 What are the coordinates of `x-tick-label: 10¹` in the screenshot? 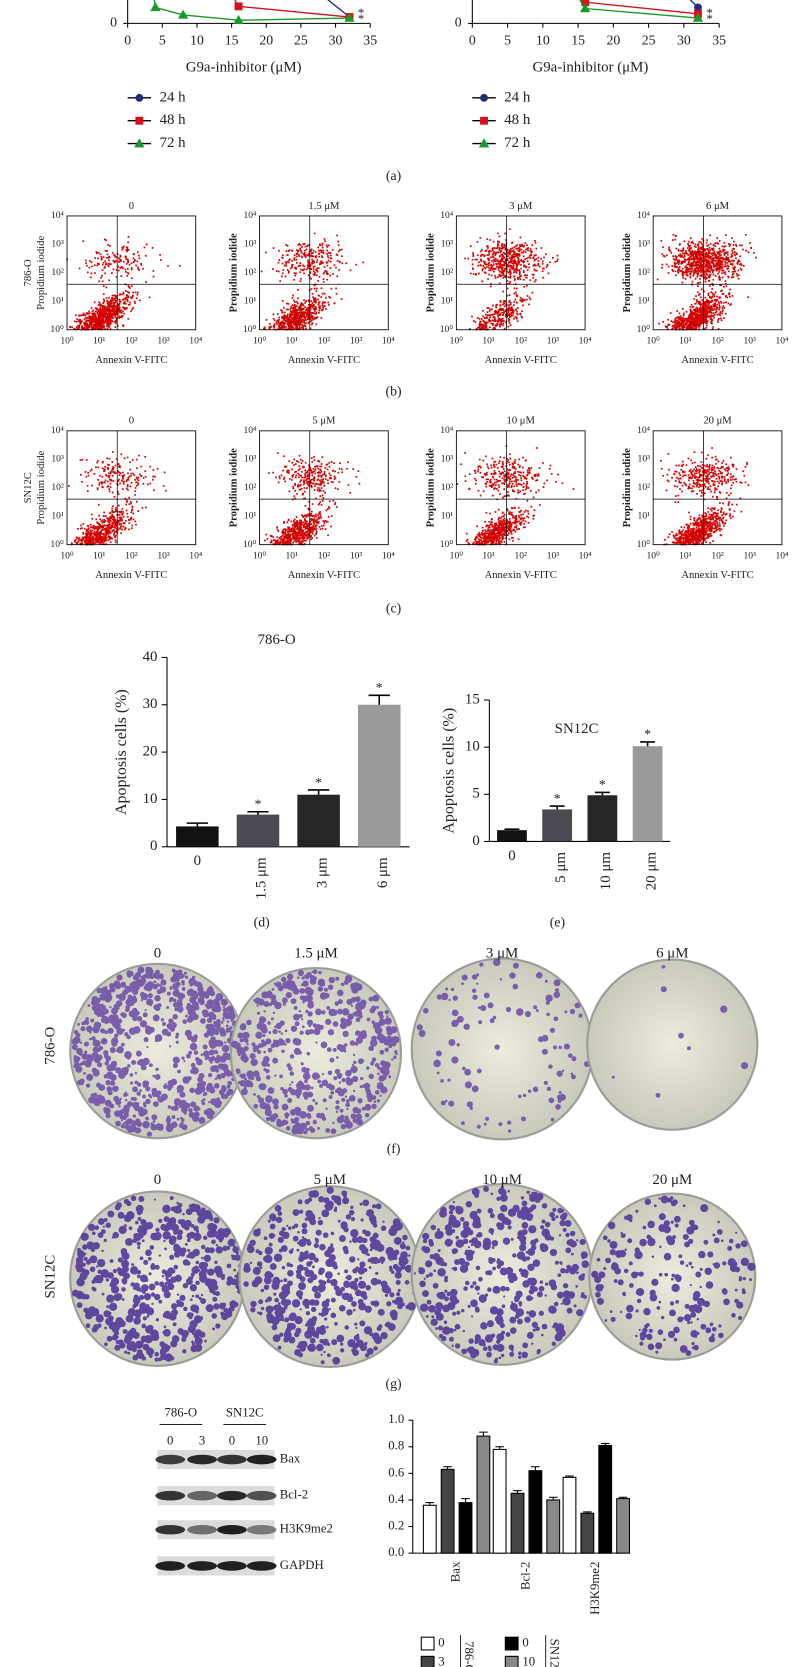 It's located at (488, 341).